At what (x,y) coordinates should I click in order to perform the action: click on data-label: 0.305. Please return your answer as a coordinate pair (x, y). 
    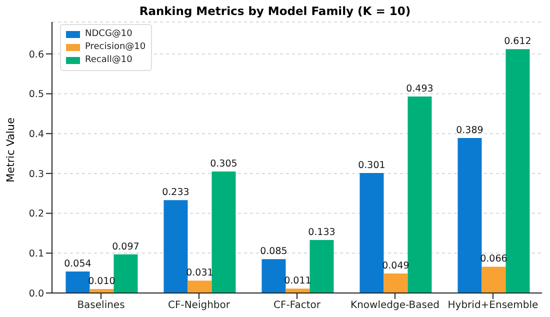
    Looking at the image, I should click on (224, 164).